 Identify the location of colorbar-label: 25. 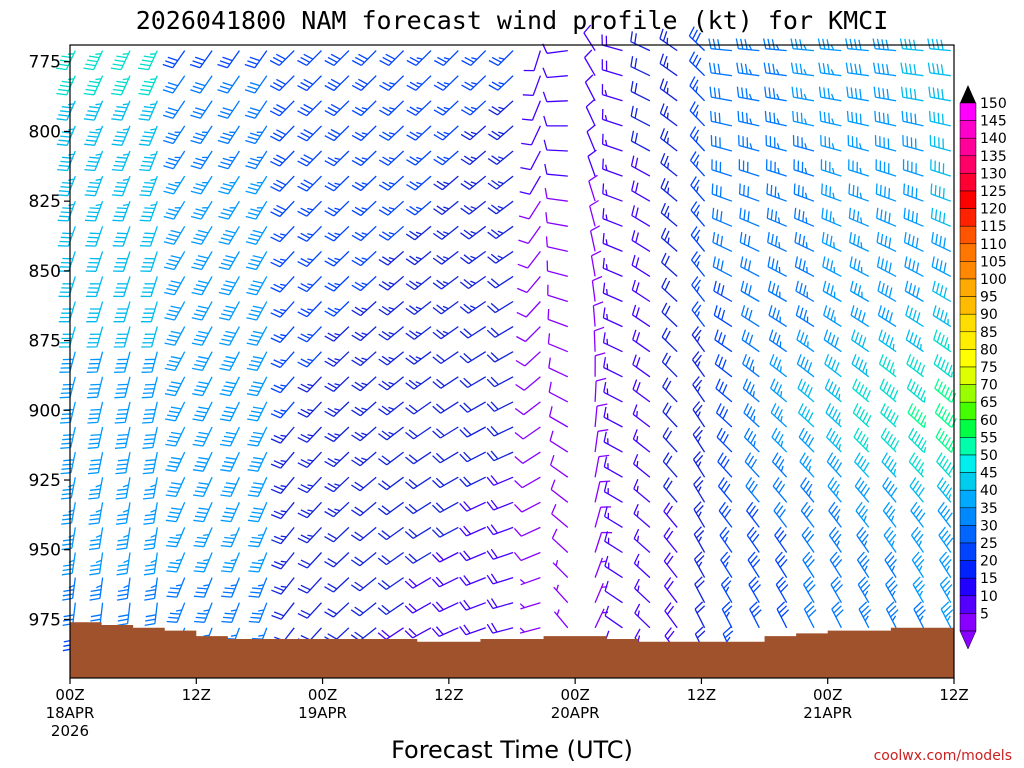
(989, 544).